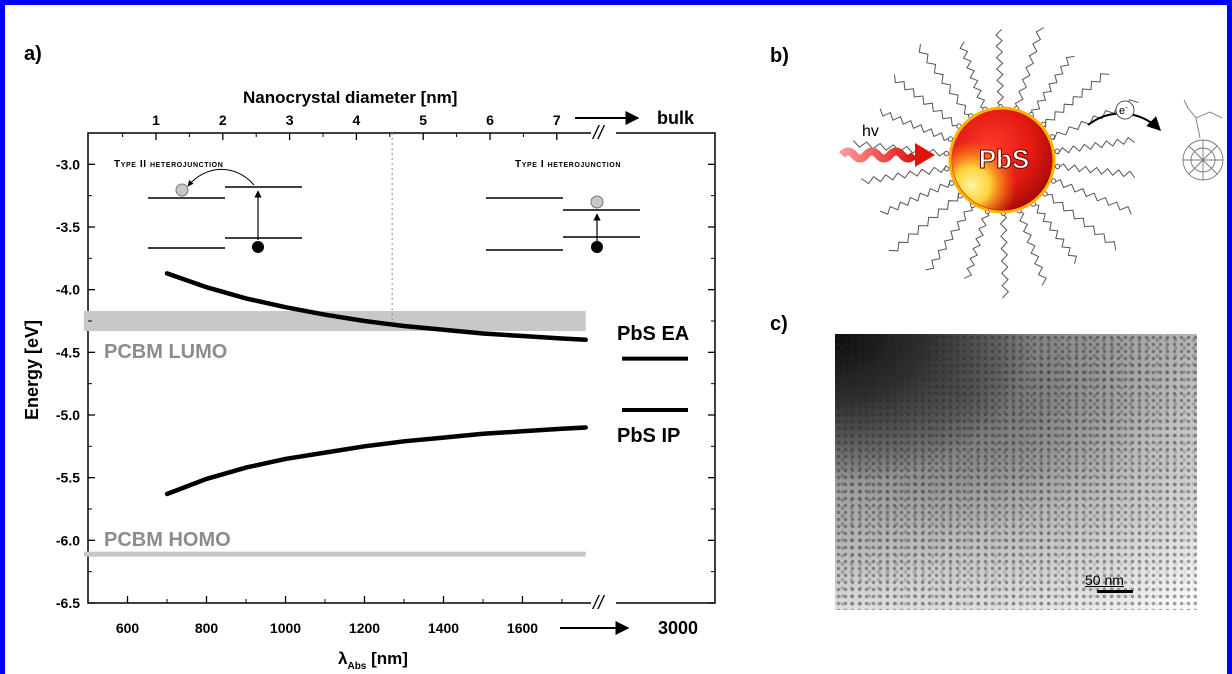 The width and height of the screenshot is (1232, 674). Describe the element at coordinates (676, 118) in the screenshot. I see `top-axis-bulk-label: bulk` at that location.